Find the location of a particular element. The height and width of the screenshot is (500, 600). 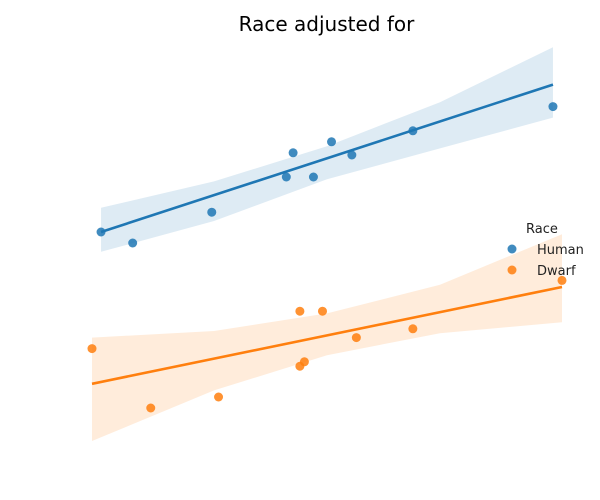

legend-label-dwarf: Dwarf is located at coordinates (556, 271).